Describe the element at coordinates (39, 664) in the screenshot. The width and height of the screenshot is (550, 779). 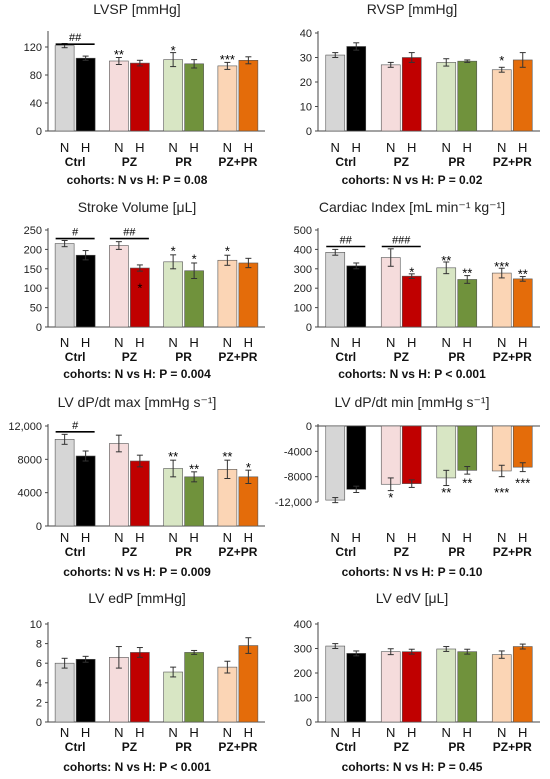
I see `y-tick-label: 6` at that location.